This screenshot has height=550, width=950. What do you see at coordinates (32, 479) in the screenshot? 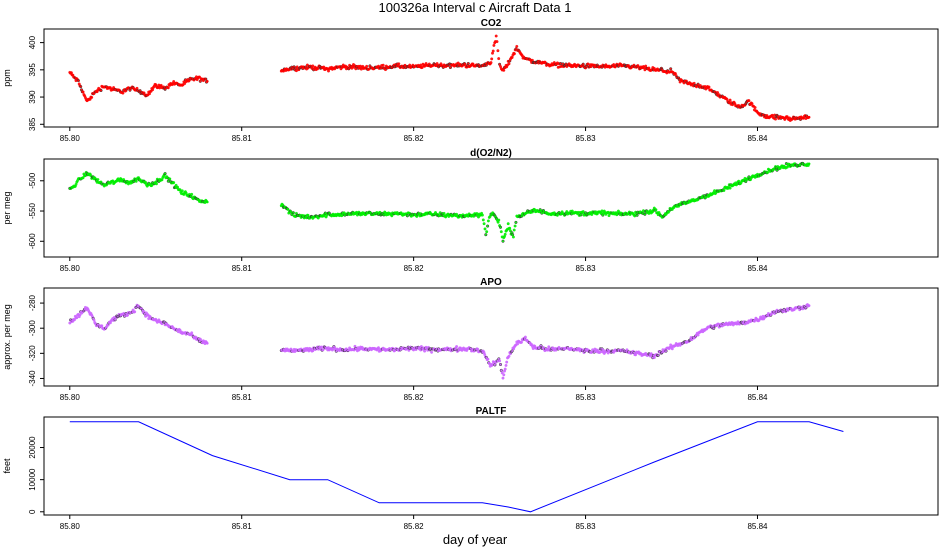
I see `y-tick-label: 10000` at bounding box center [32, 479].